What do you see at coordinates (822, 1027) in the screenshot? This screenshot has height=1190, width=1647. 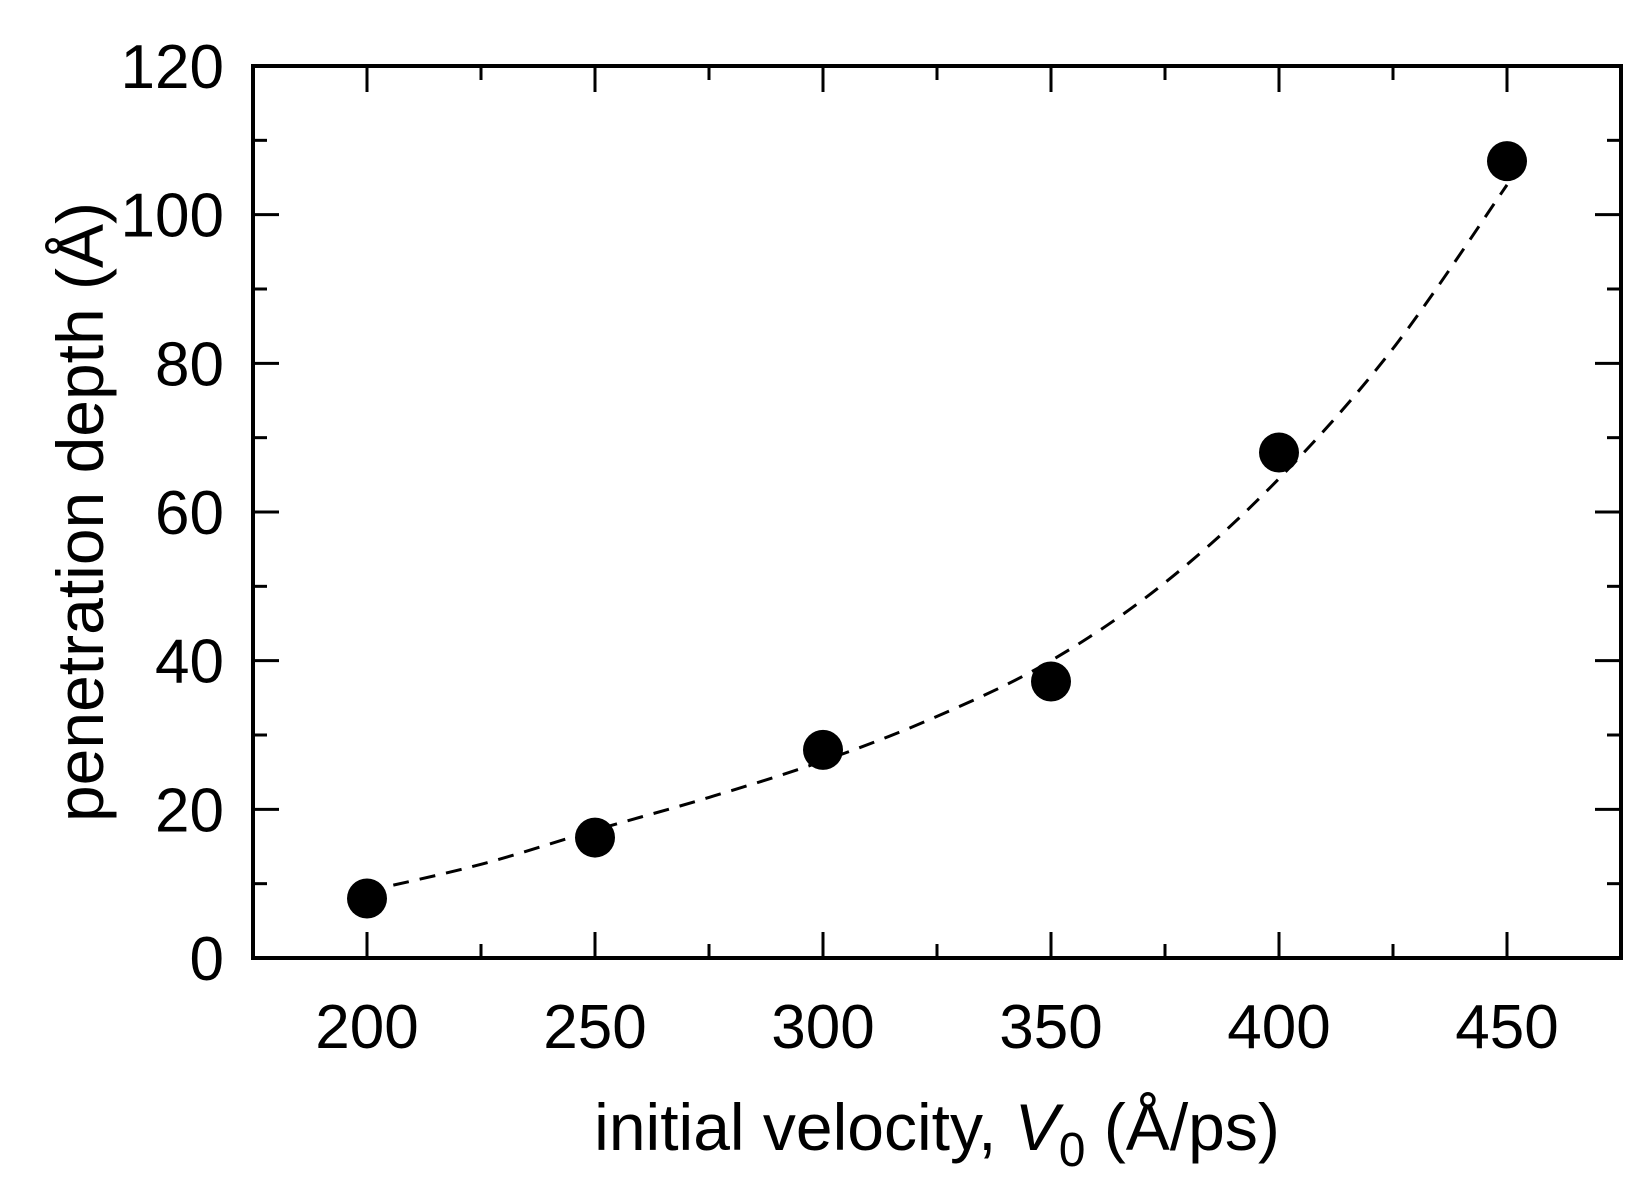 I see `x-tick-label-300: 300` at bounding box center [822, 1027].